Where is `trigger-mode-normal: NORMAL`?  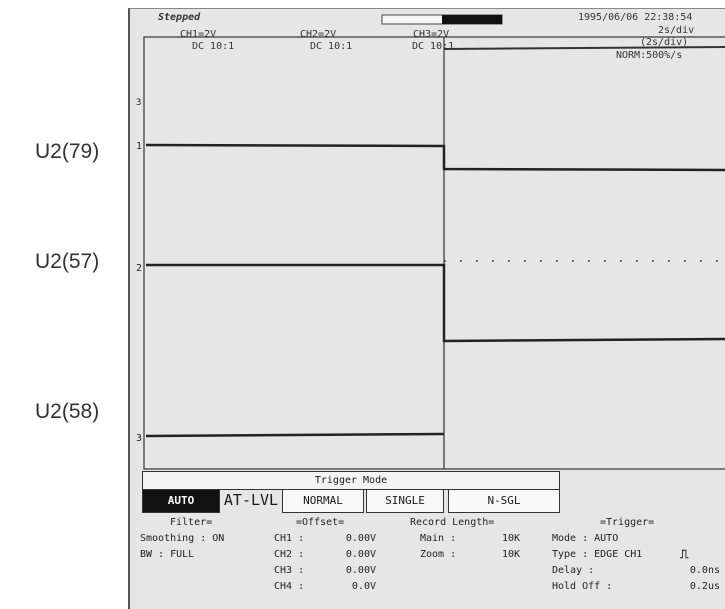 trigger-mode-normal: NORMAL is located at coordinates (323, 501).